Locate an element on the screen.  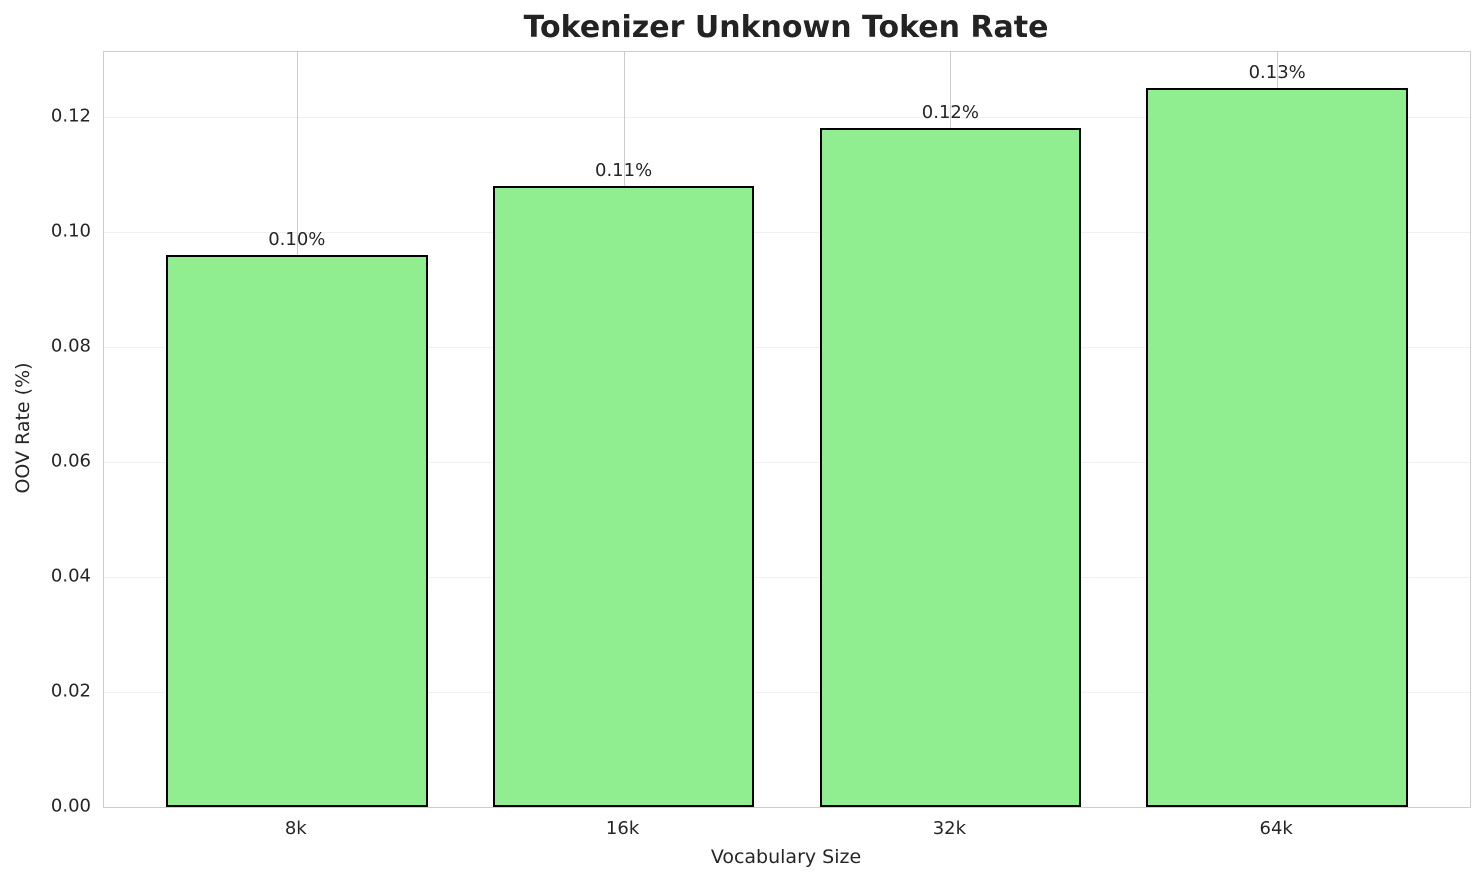
y-axis-ticks: 0.00 0.02 0.04 0.06 0.08 0.10 0.12 is located at coordinates (45, 442).